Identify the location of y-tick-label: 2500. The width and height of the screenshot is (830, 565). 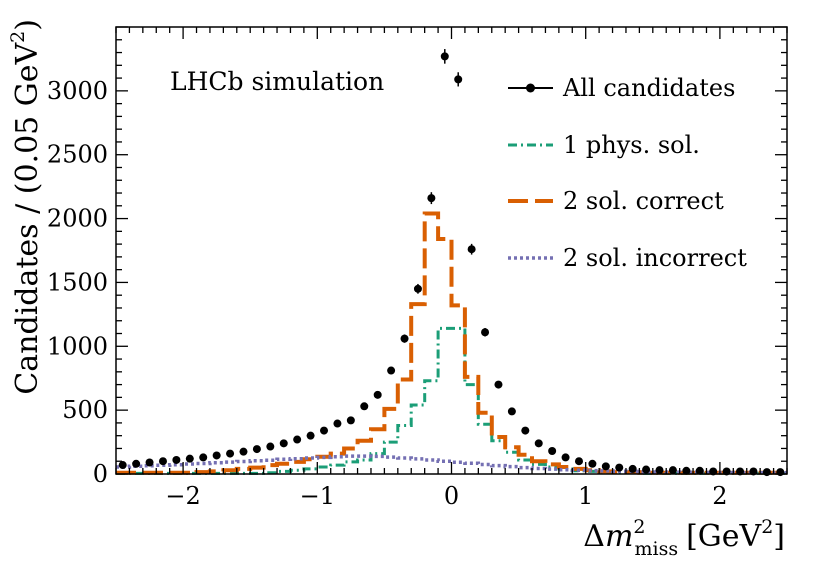
(77, 155).